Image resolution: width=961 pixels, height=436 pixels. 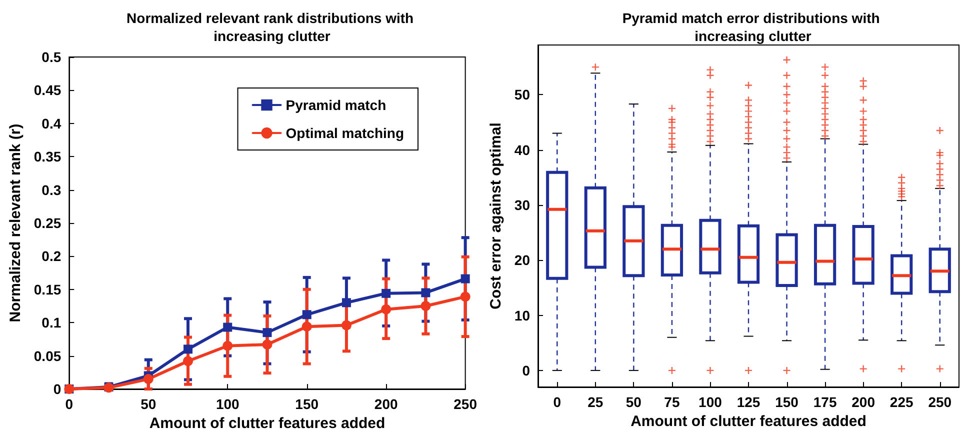 What do you see at coordinates (522, 150) in the screenshot?
I see `y-tick-label: 40` at bounding box center [522, 150].